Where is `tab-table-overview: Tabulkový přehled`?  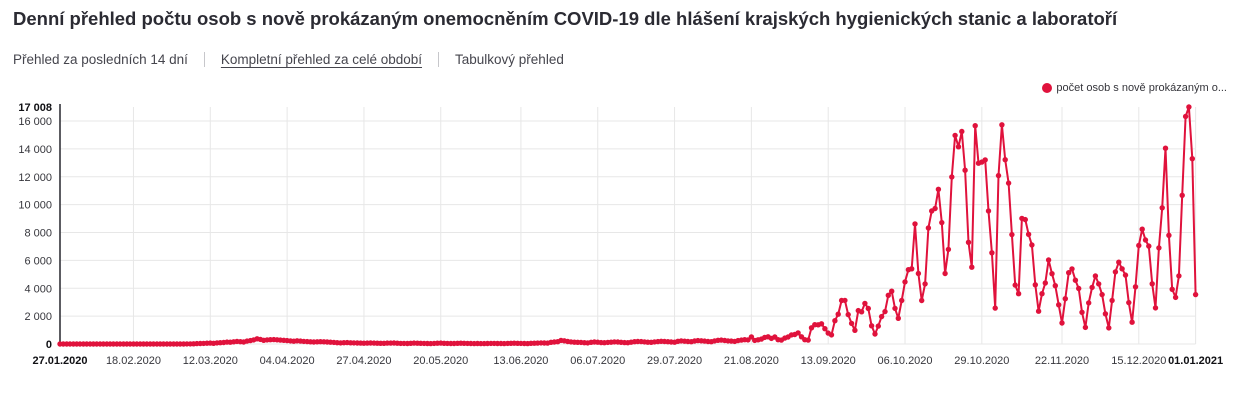 tab-table-overview: Tabulkový přehled is located at coordinates (509, 59).